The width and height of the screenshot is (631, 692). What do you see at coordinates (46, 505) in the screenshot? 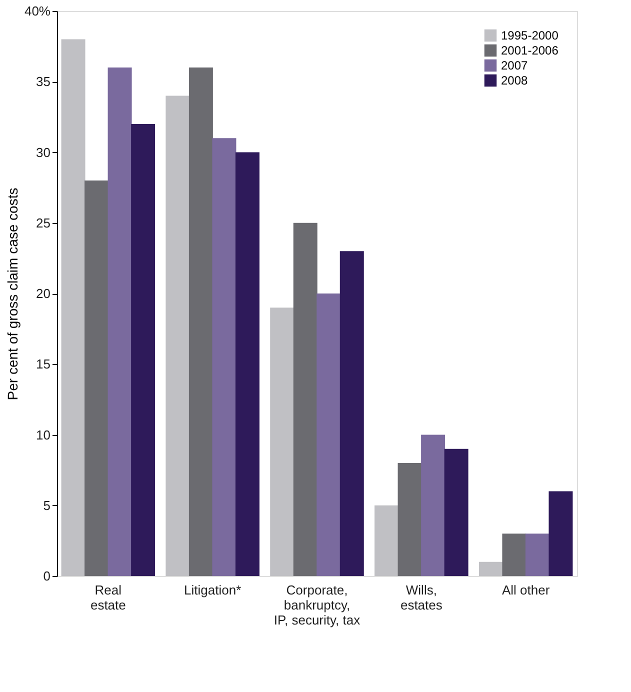
I see `y-tick-label: 5` at bounding box center [46, 505].